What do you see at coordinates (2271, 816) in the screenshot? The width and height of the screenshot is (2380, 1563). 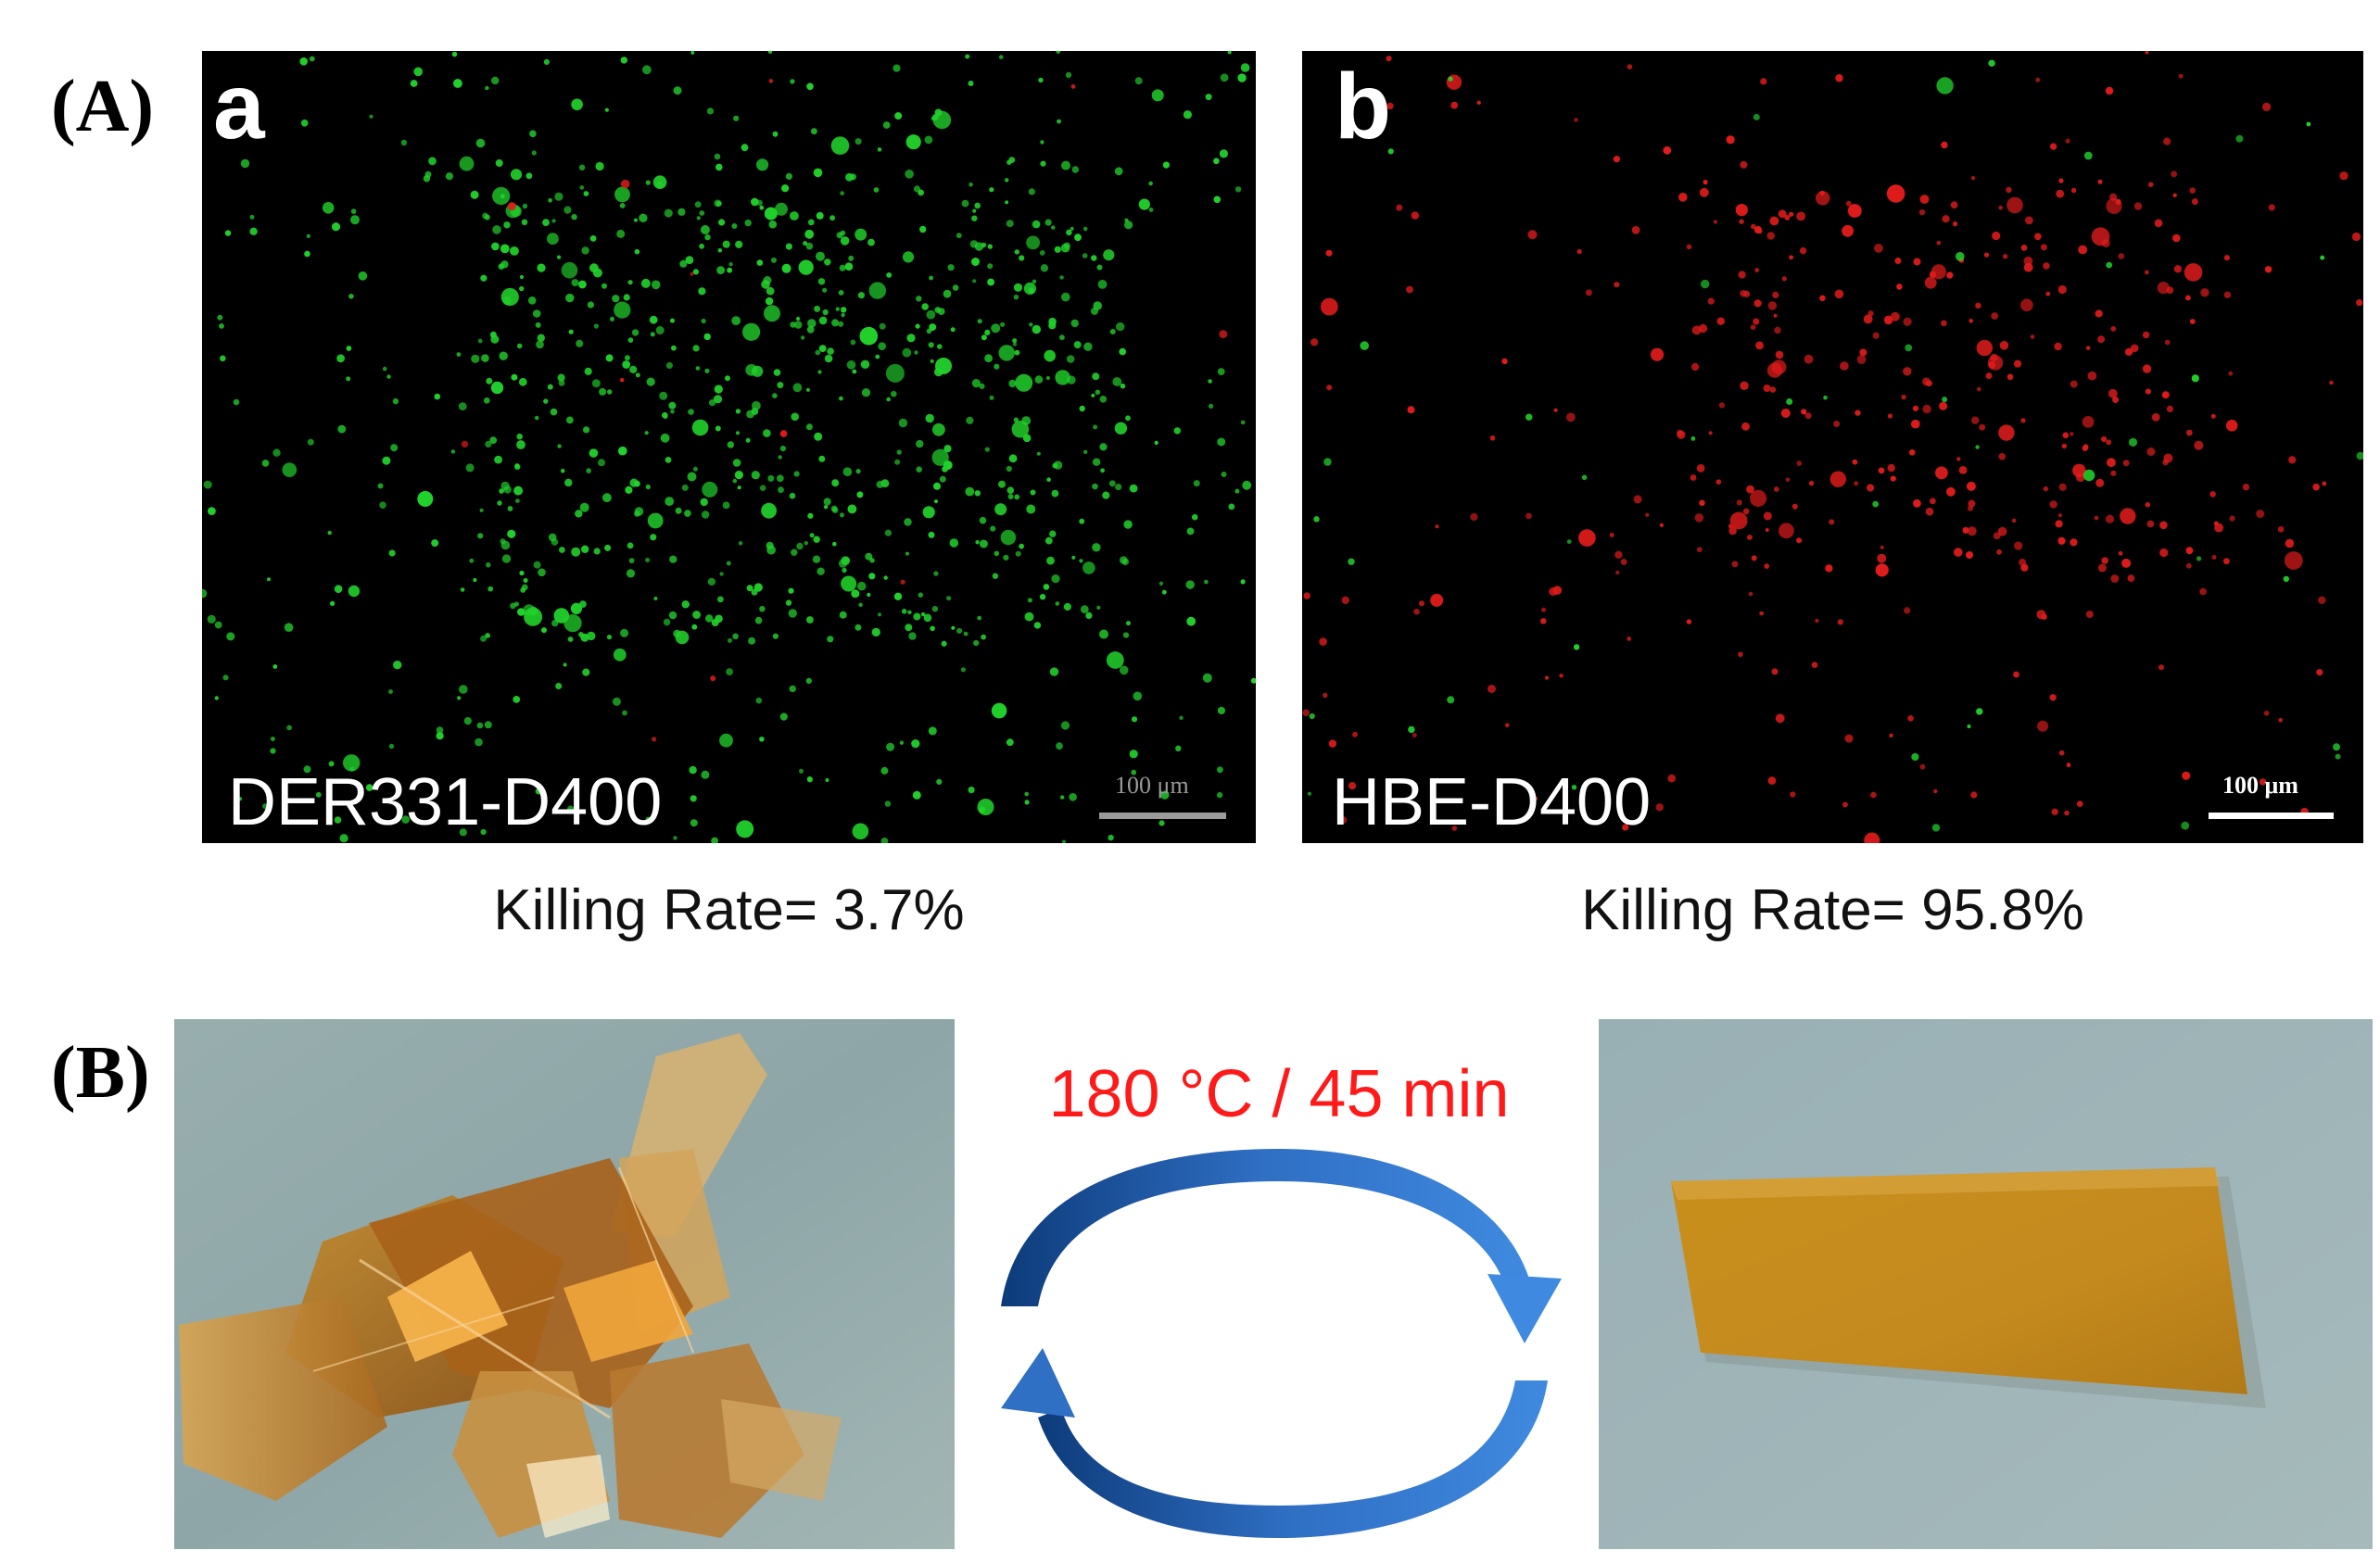 I see `micrograph-b-scale-bar` at bounding box center [2271, 816].